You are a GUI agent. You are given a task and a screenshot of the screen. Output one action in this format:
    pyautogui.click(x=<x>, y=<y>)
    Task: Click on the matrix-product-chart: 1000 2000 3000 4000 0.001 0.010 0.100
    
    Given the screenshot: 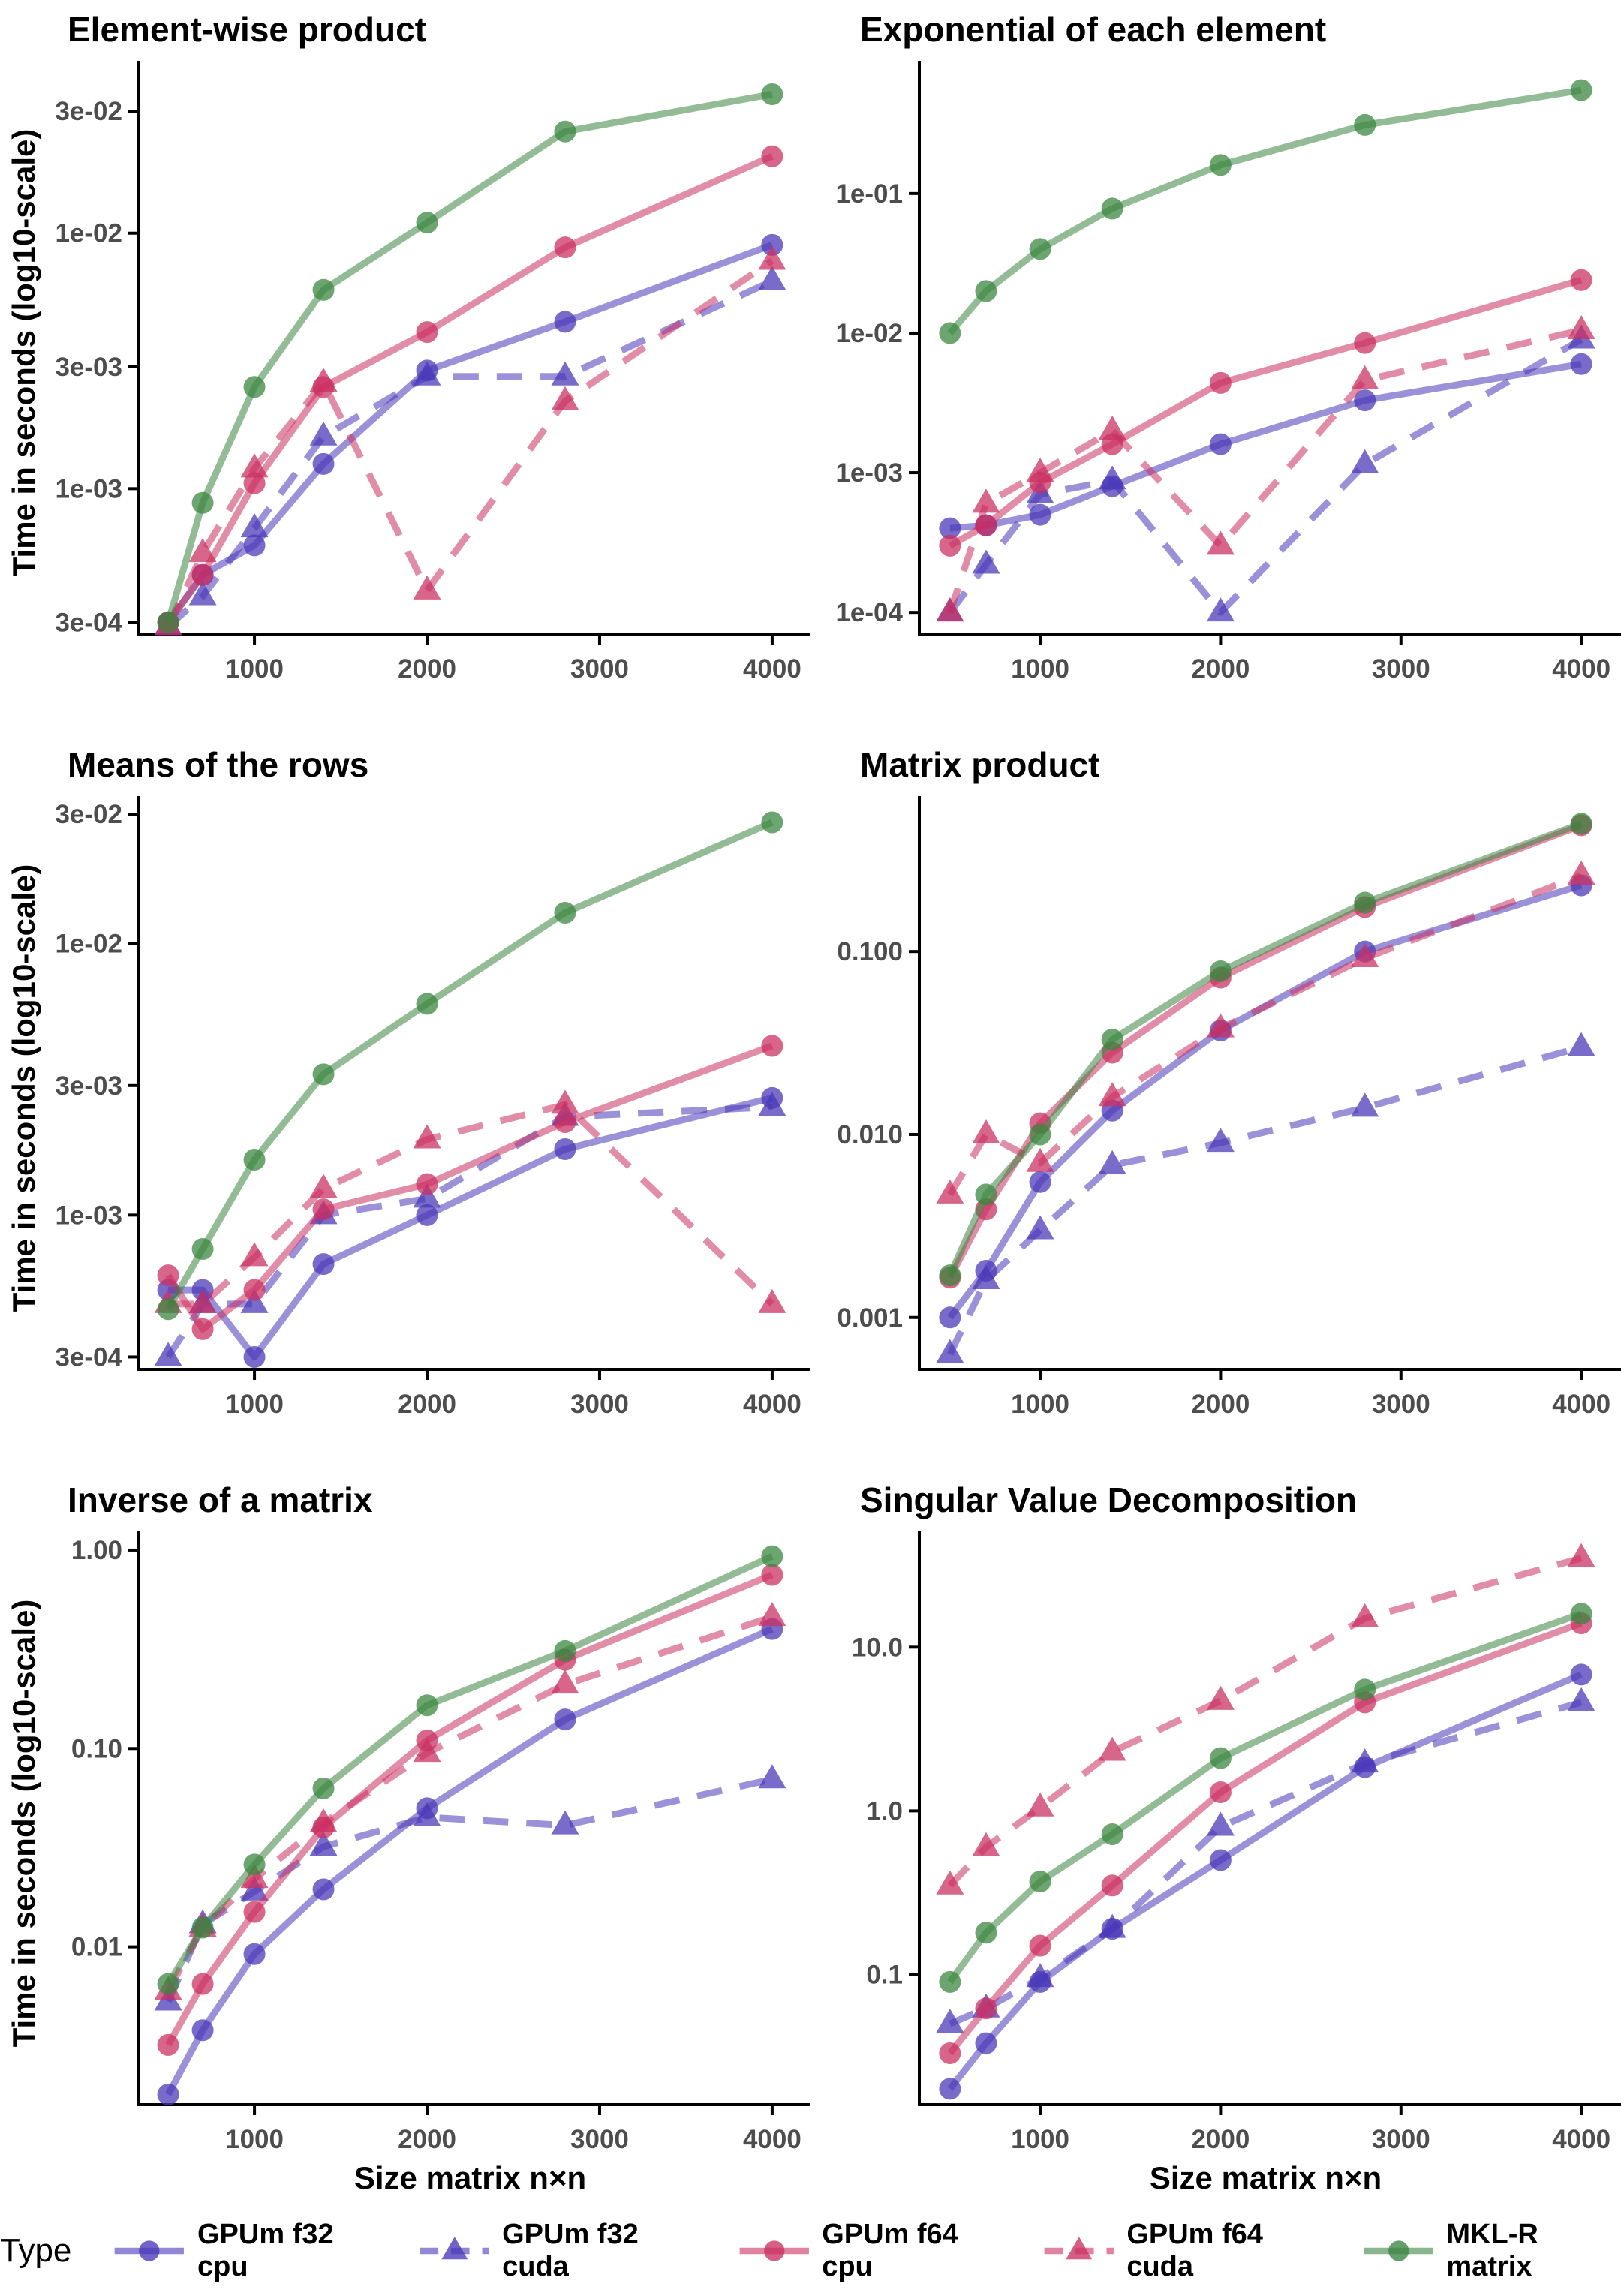 What is the action you would take?
    pyautogui.click(x=1229, y=1107)
    